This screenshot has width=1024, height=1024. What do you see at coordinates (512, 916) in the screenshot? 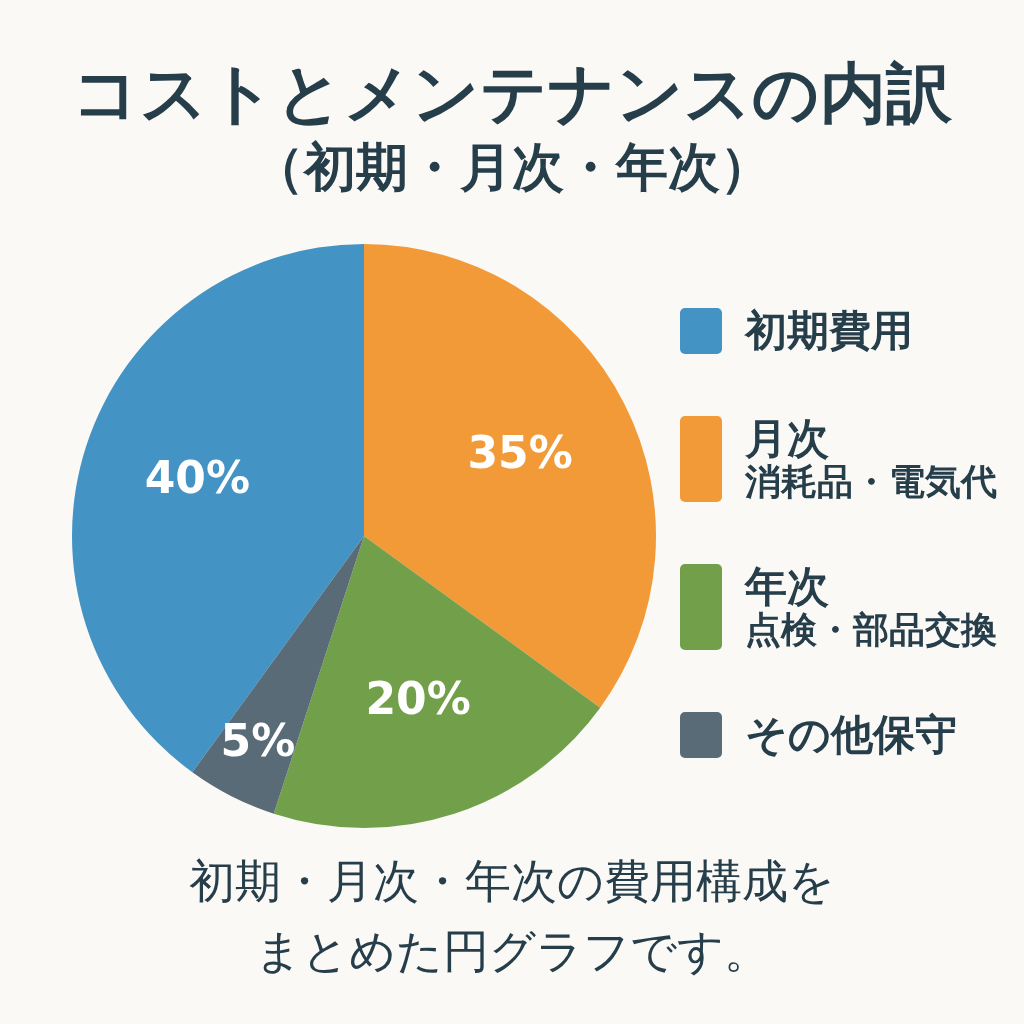
I see `text: 初期・月次・年次の費用構成をまとめた円グラフです。` at bounding box center [512, 916].